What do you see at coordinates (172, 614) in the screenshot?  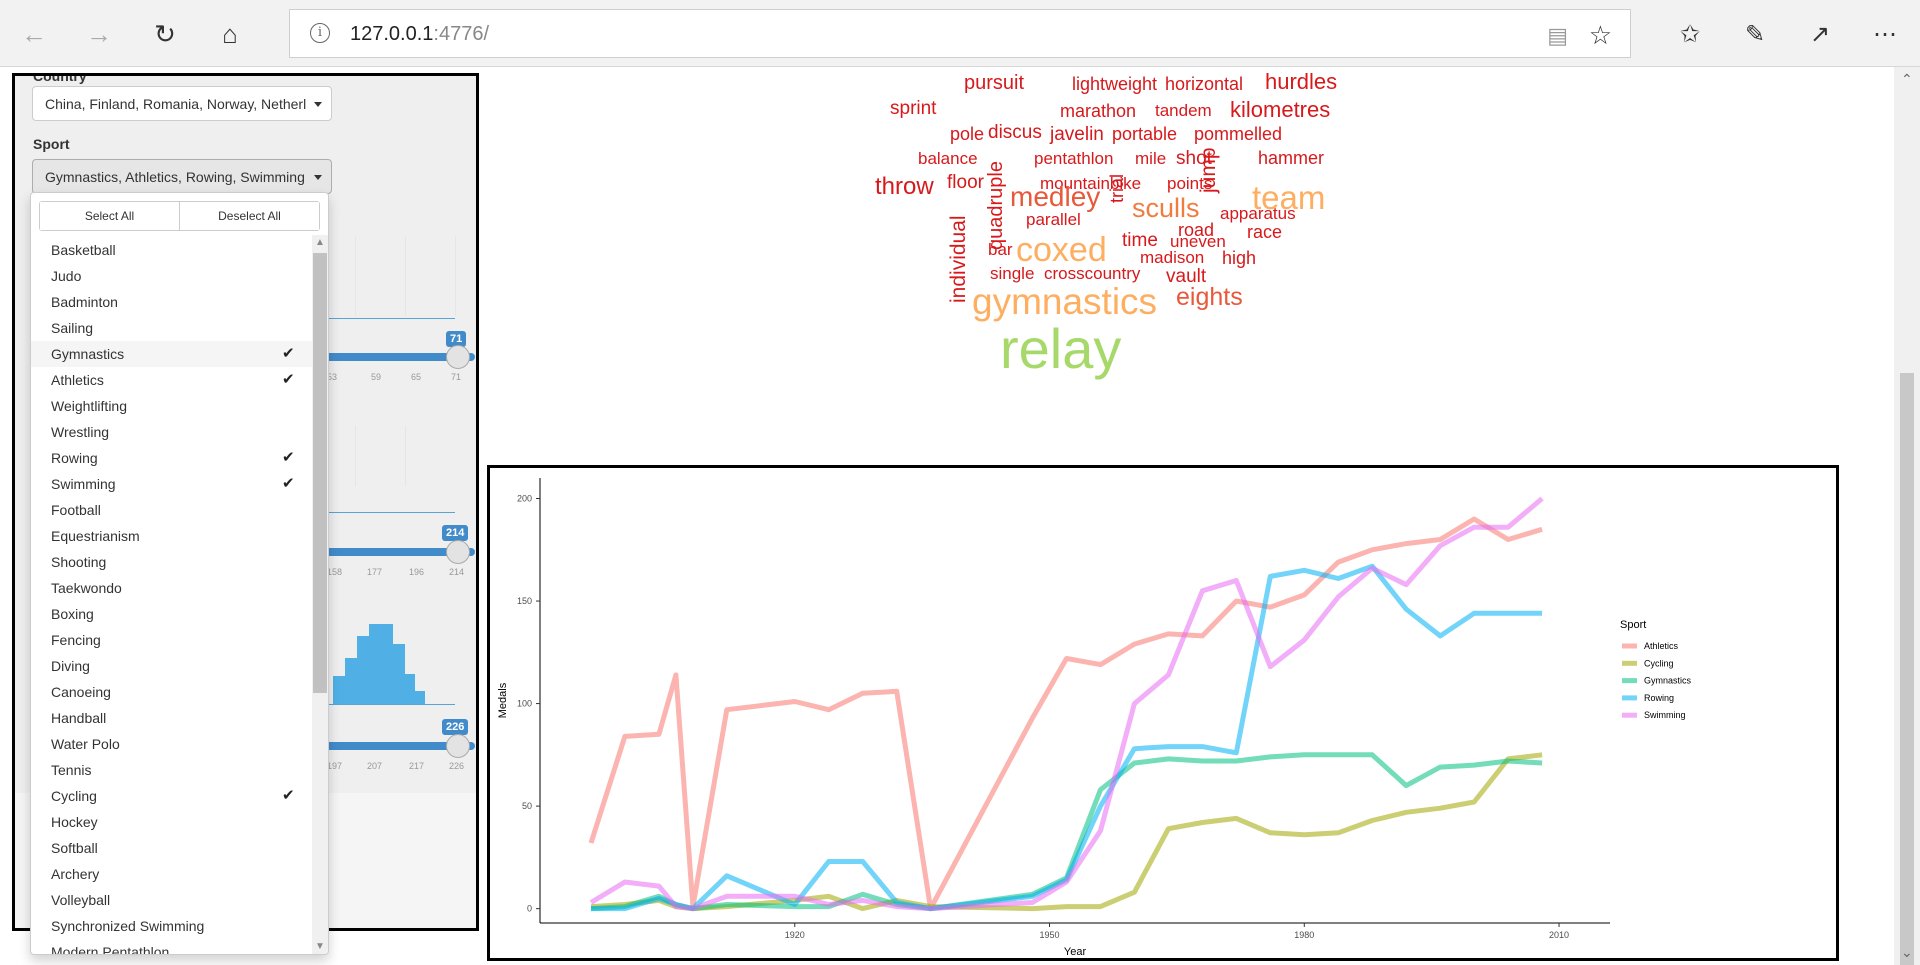 I see `sport-option: Boxing` at bounding box center [172, 614].